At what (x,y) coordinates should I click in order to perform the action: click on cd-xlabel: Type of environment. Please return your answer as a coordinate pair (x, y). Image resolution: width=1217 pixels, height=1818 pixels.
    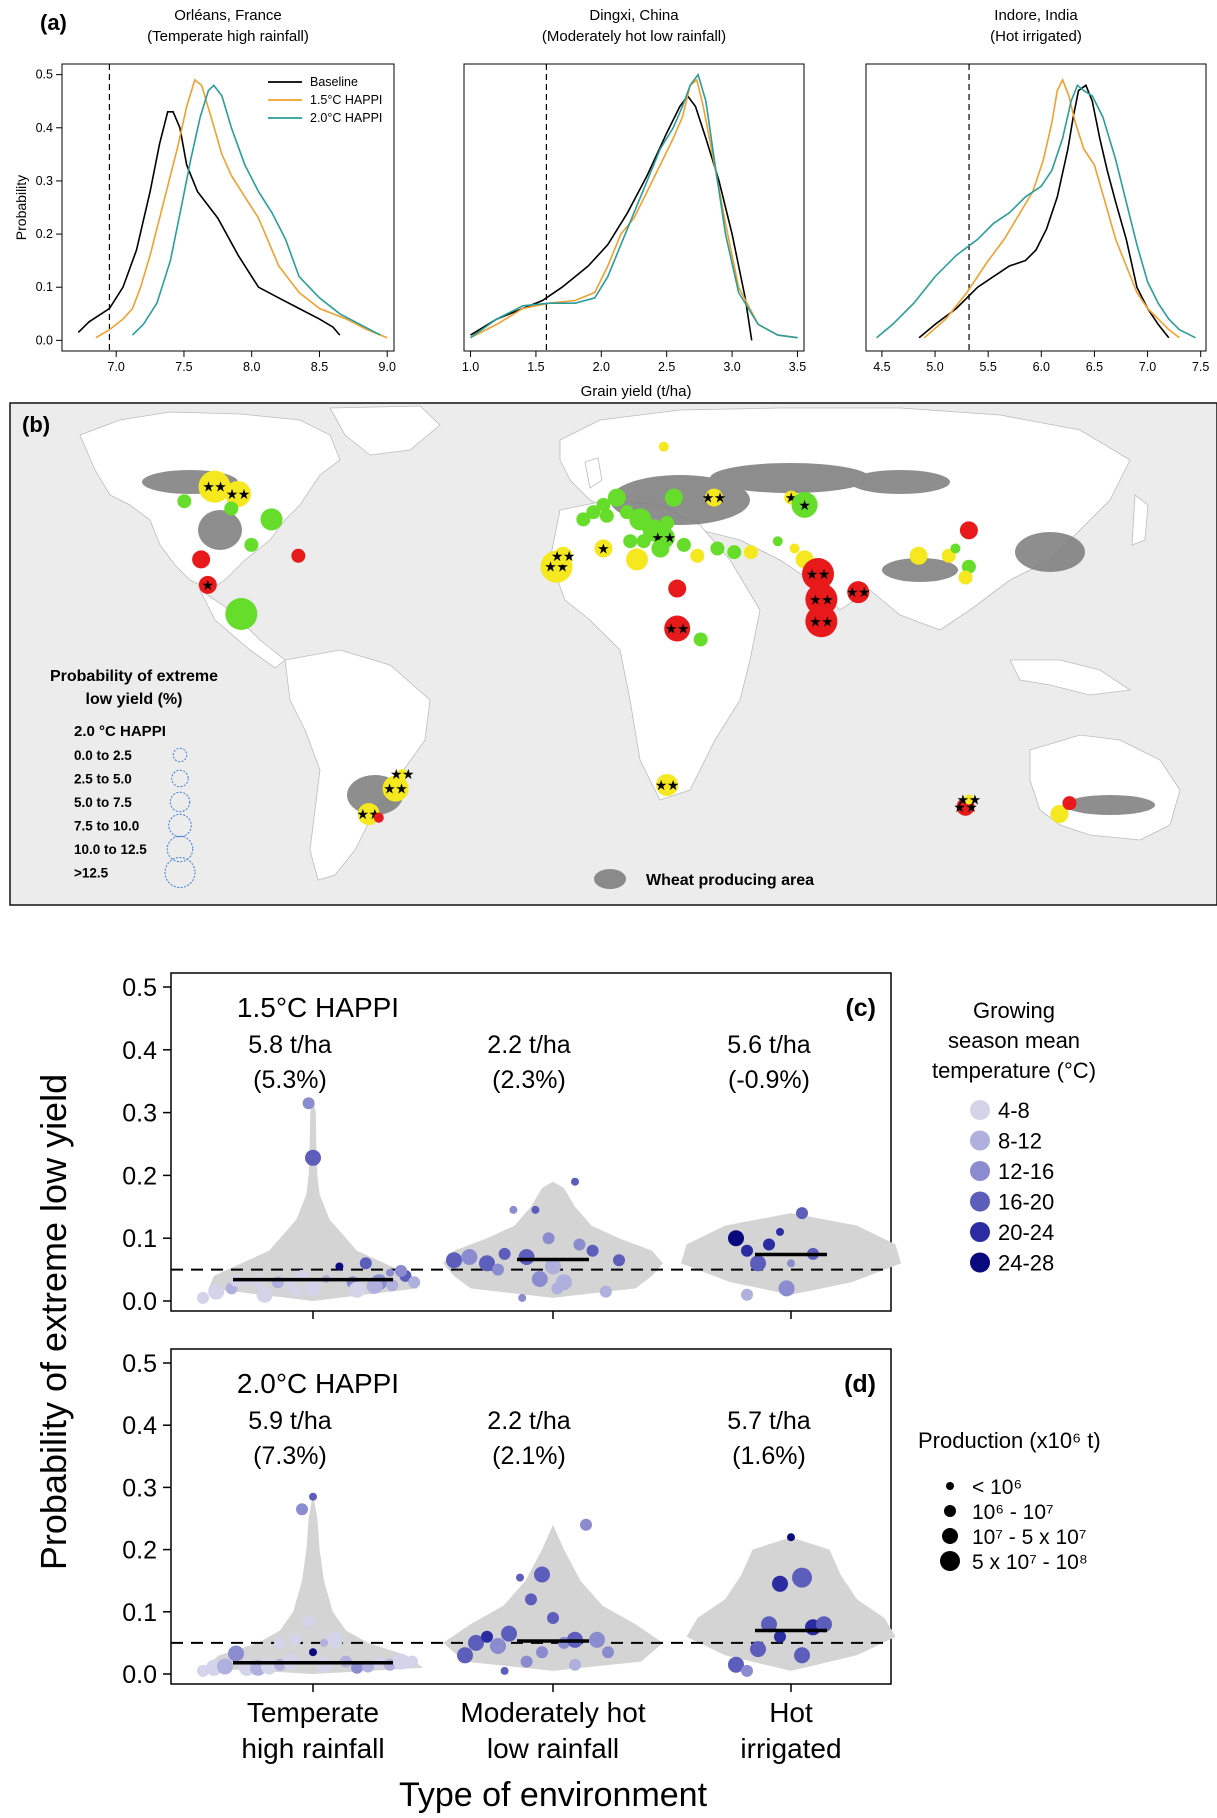
    Looking at the image, I should click on (553, 1795).